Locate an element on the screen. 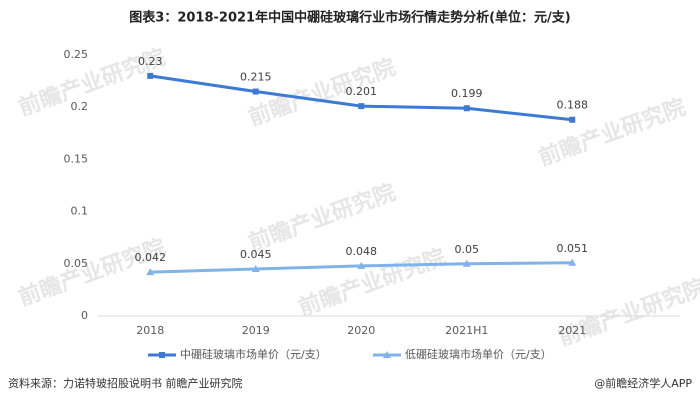  data-label: 0.048 is located at coordinates (362, 251).